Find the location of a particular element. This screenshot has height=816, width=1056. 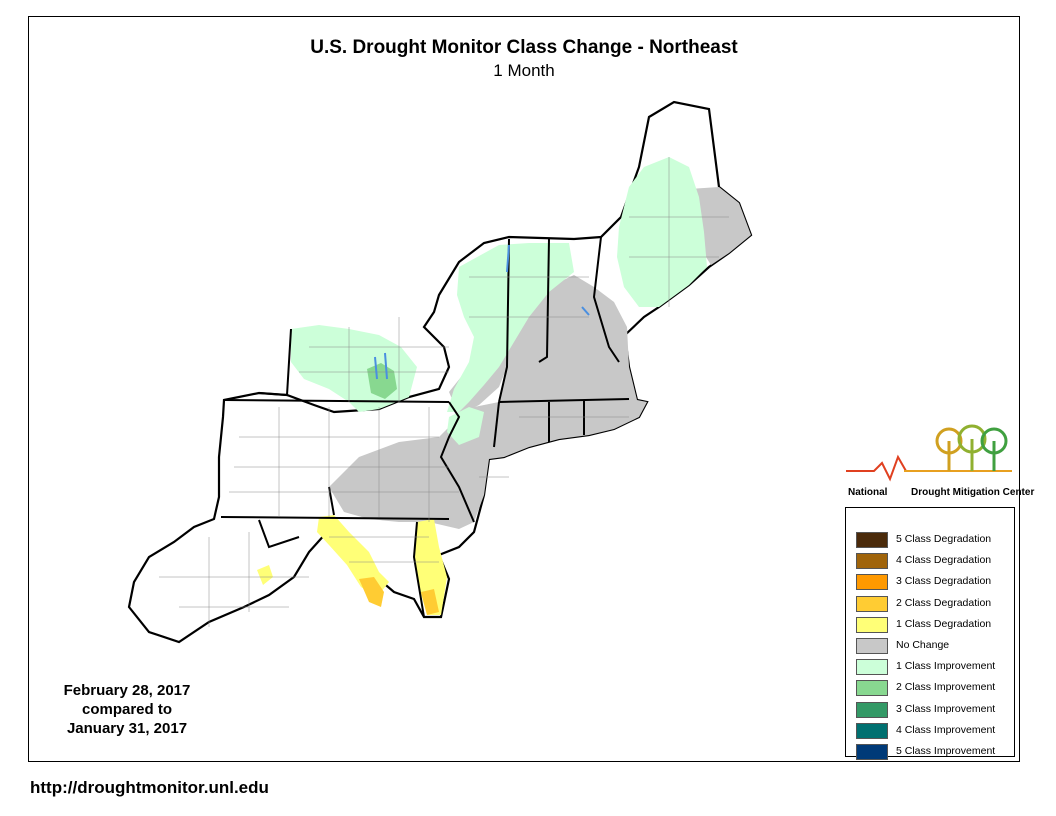

ndmc-logo: National Drought Mitigation Center is located at coordinates (939, 463).